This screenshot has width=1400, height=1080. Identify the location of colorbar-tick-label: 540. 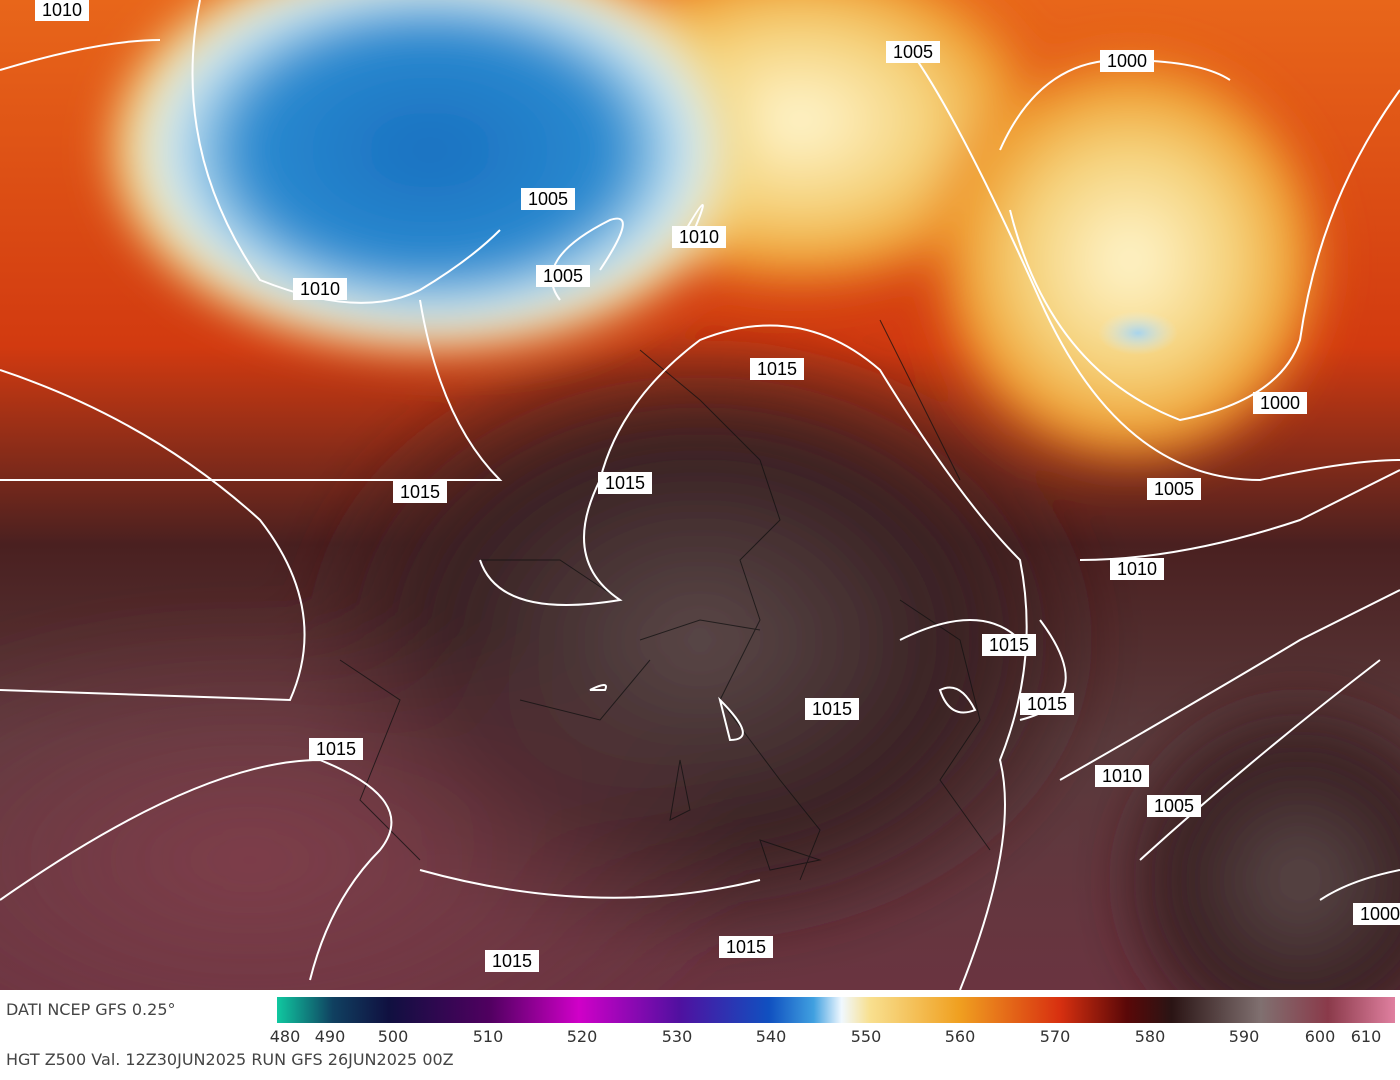
(771, 1036).